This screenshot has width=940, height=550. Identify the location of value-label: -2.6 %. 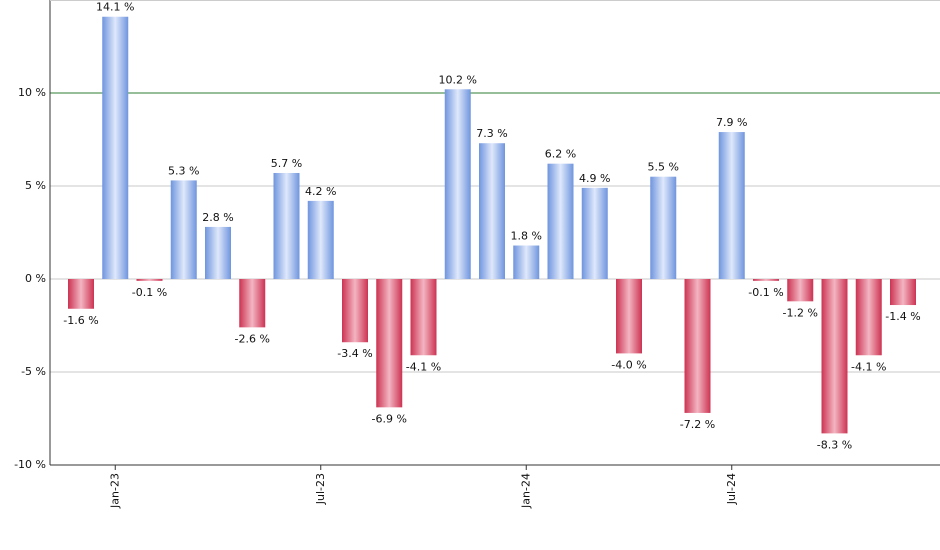
(252, 338).